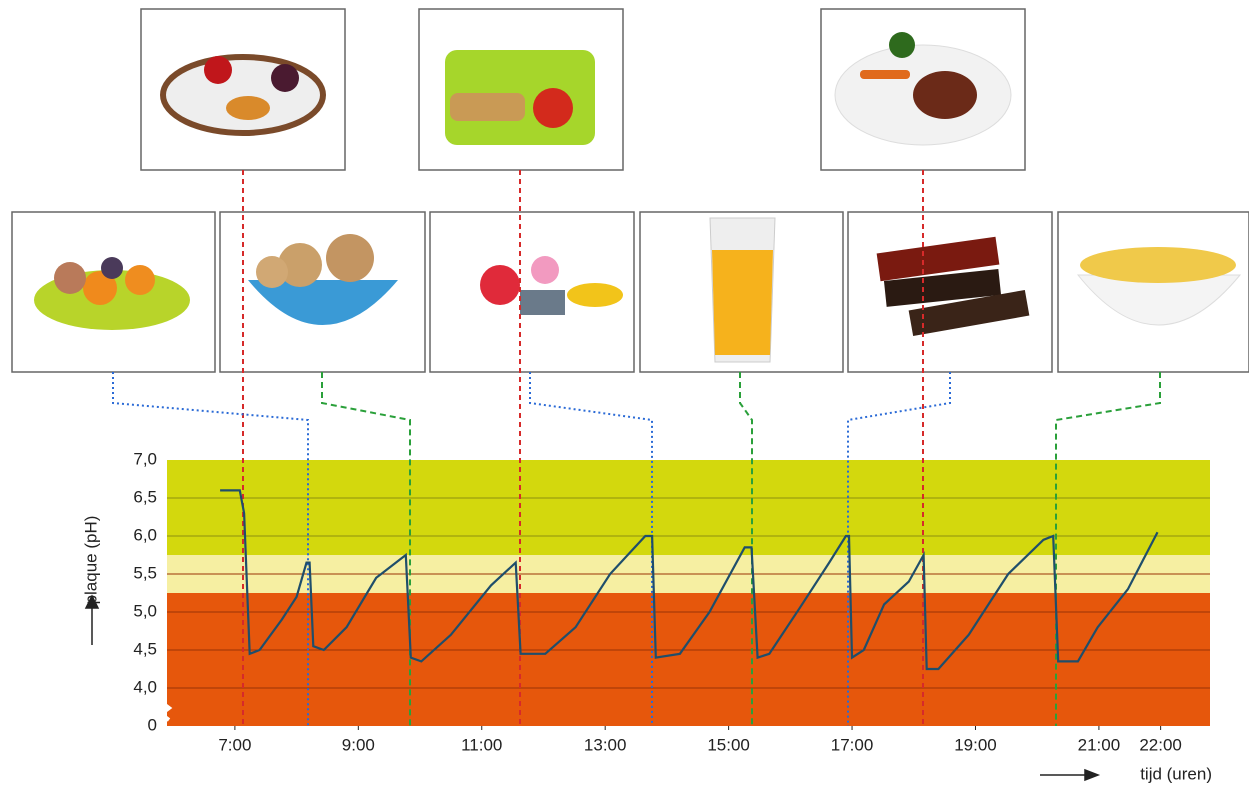 This screenshot has width=1249, height=796. Describe the element at coordinates (1158, 265) in the screenshot. I see `chips` at that location.